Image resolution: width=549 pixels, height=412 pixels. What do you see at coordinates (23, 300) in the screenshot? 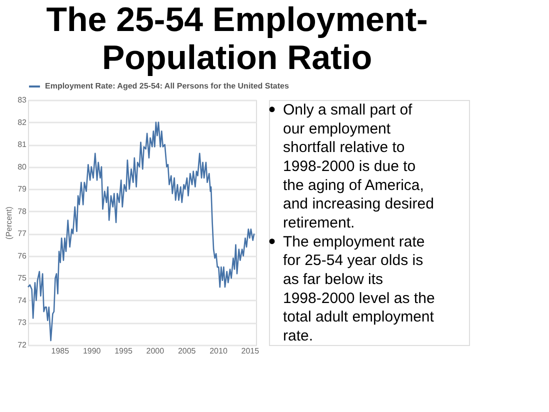
I see `y-tick-label: 74` at bounding box center [23, 300].